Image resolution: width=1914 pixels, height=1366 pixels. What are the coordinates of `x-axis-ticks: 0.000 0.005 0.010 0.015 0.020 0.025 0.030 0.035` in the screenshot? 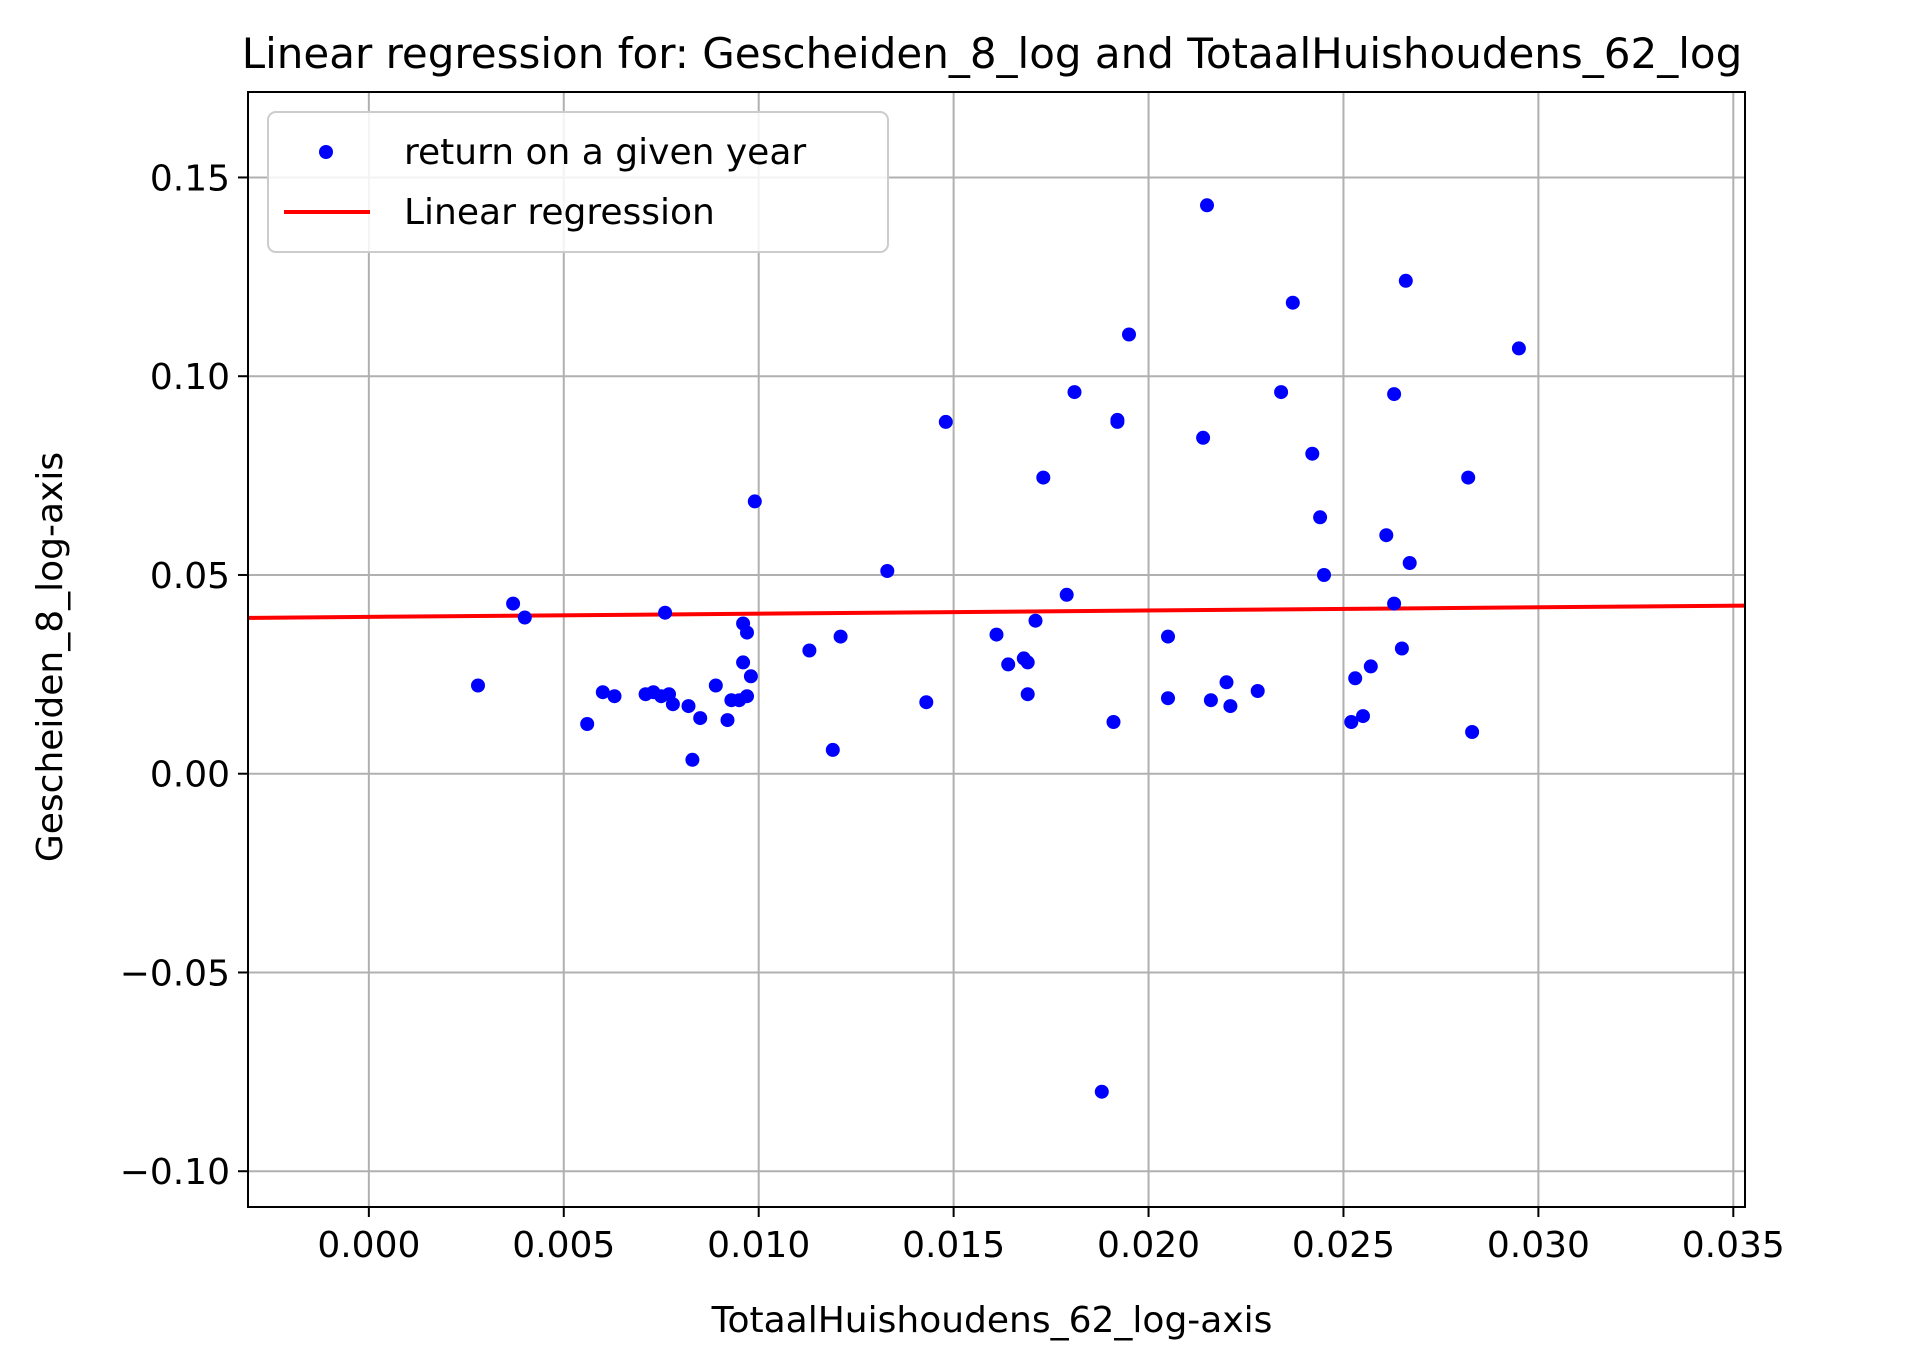 It's located at (1051, 1236).